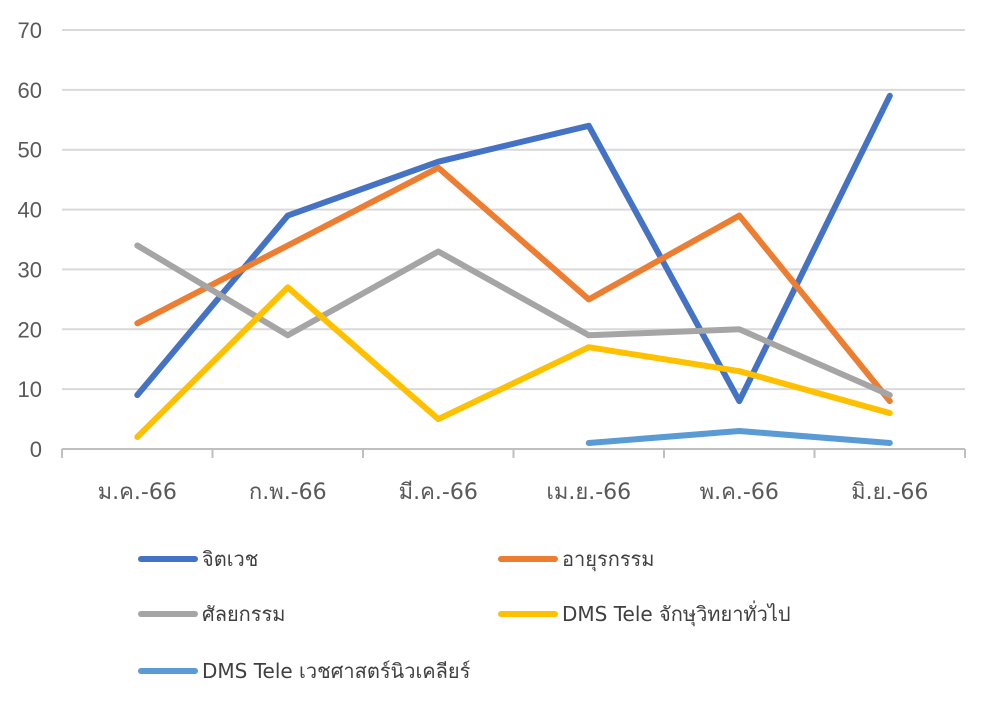 The image size is (989, 703). Describe the element at coordinates (513, 453) in the screenshot. I see `axes` at that location.